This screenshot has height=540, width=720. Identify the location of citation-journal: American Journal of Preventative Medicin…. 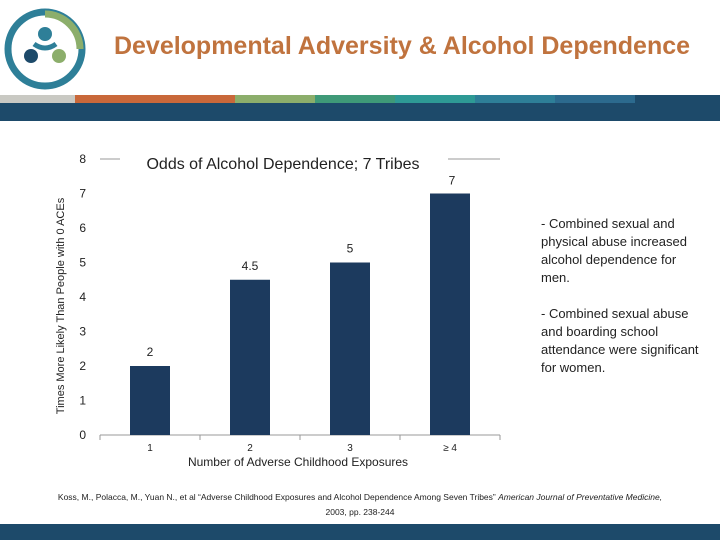
(580, 497).